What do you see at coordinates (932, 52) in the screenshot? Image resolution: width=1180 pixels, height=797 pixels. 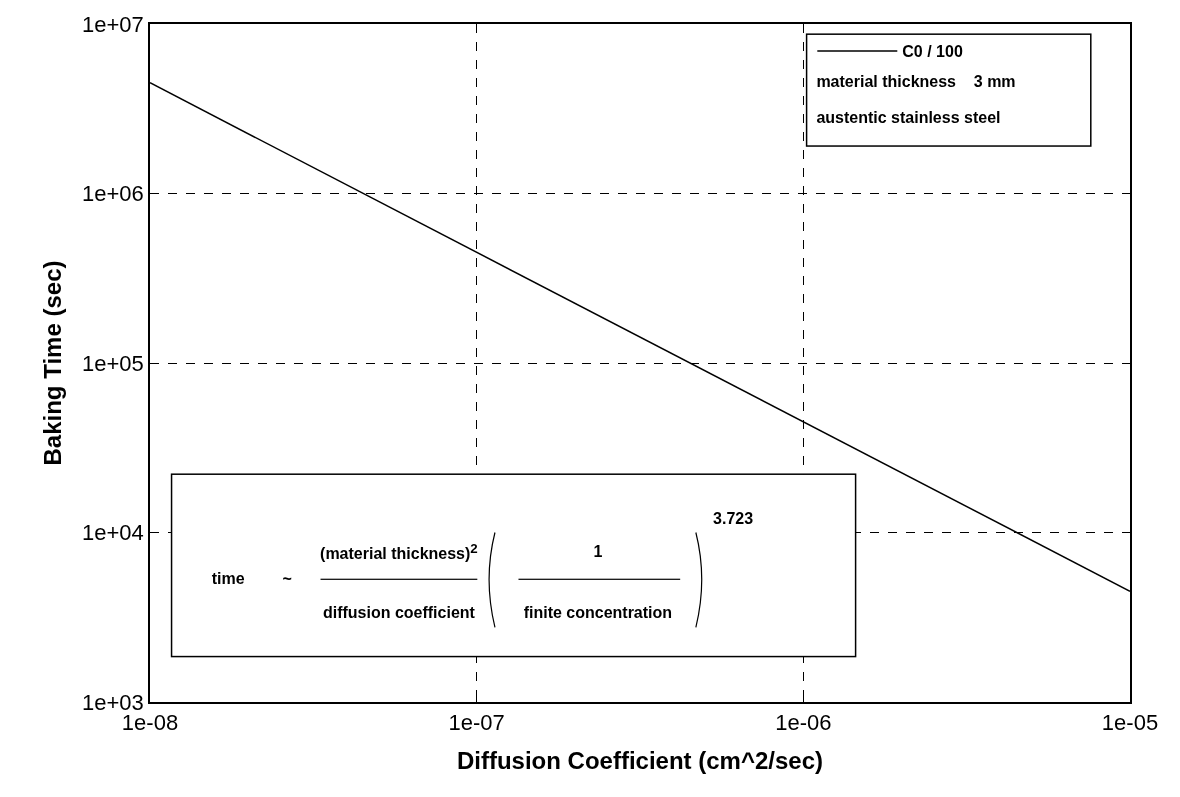 I see `legend-label: C0 / 100` at bounding box center [932, 52].